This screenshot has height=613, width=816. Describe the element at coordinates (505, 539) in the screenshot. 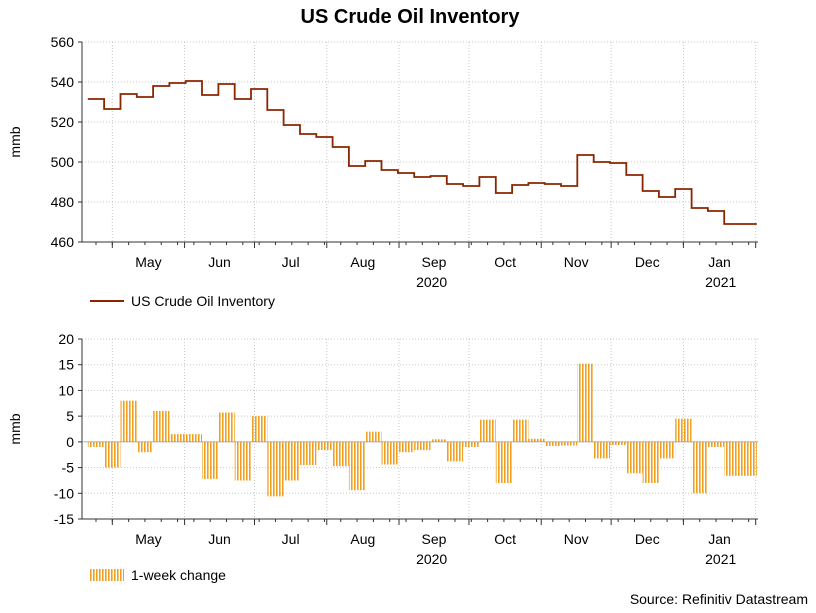

I see `change-x-tick-label: Oct` at that location.